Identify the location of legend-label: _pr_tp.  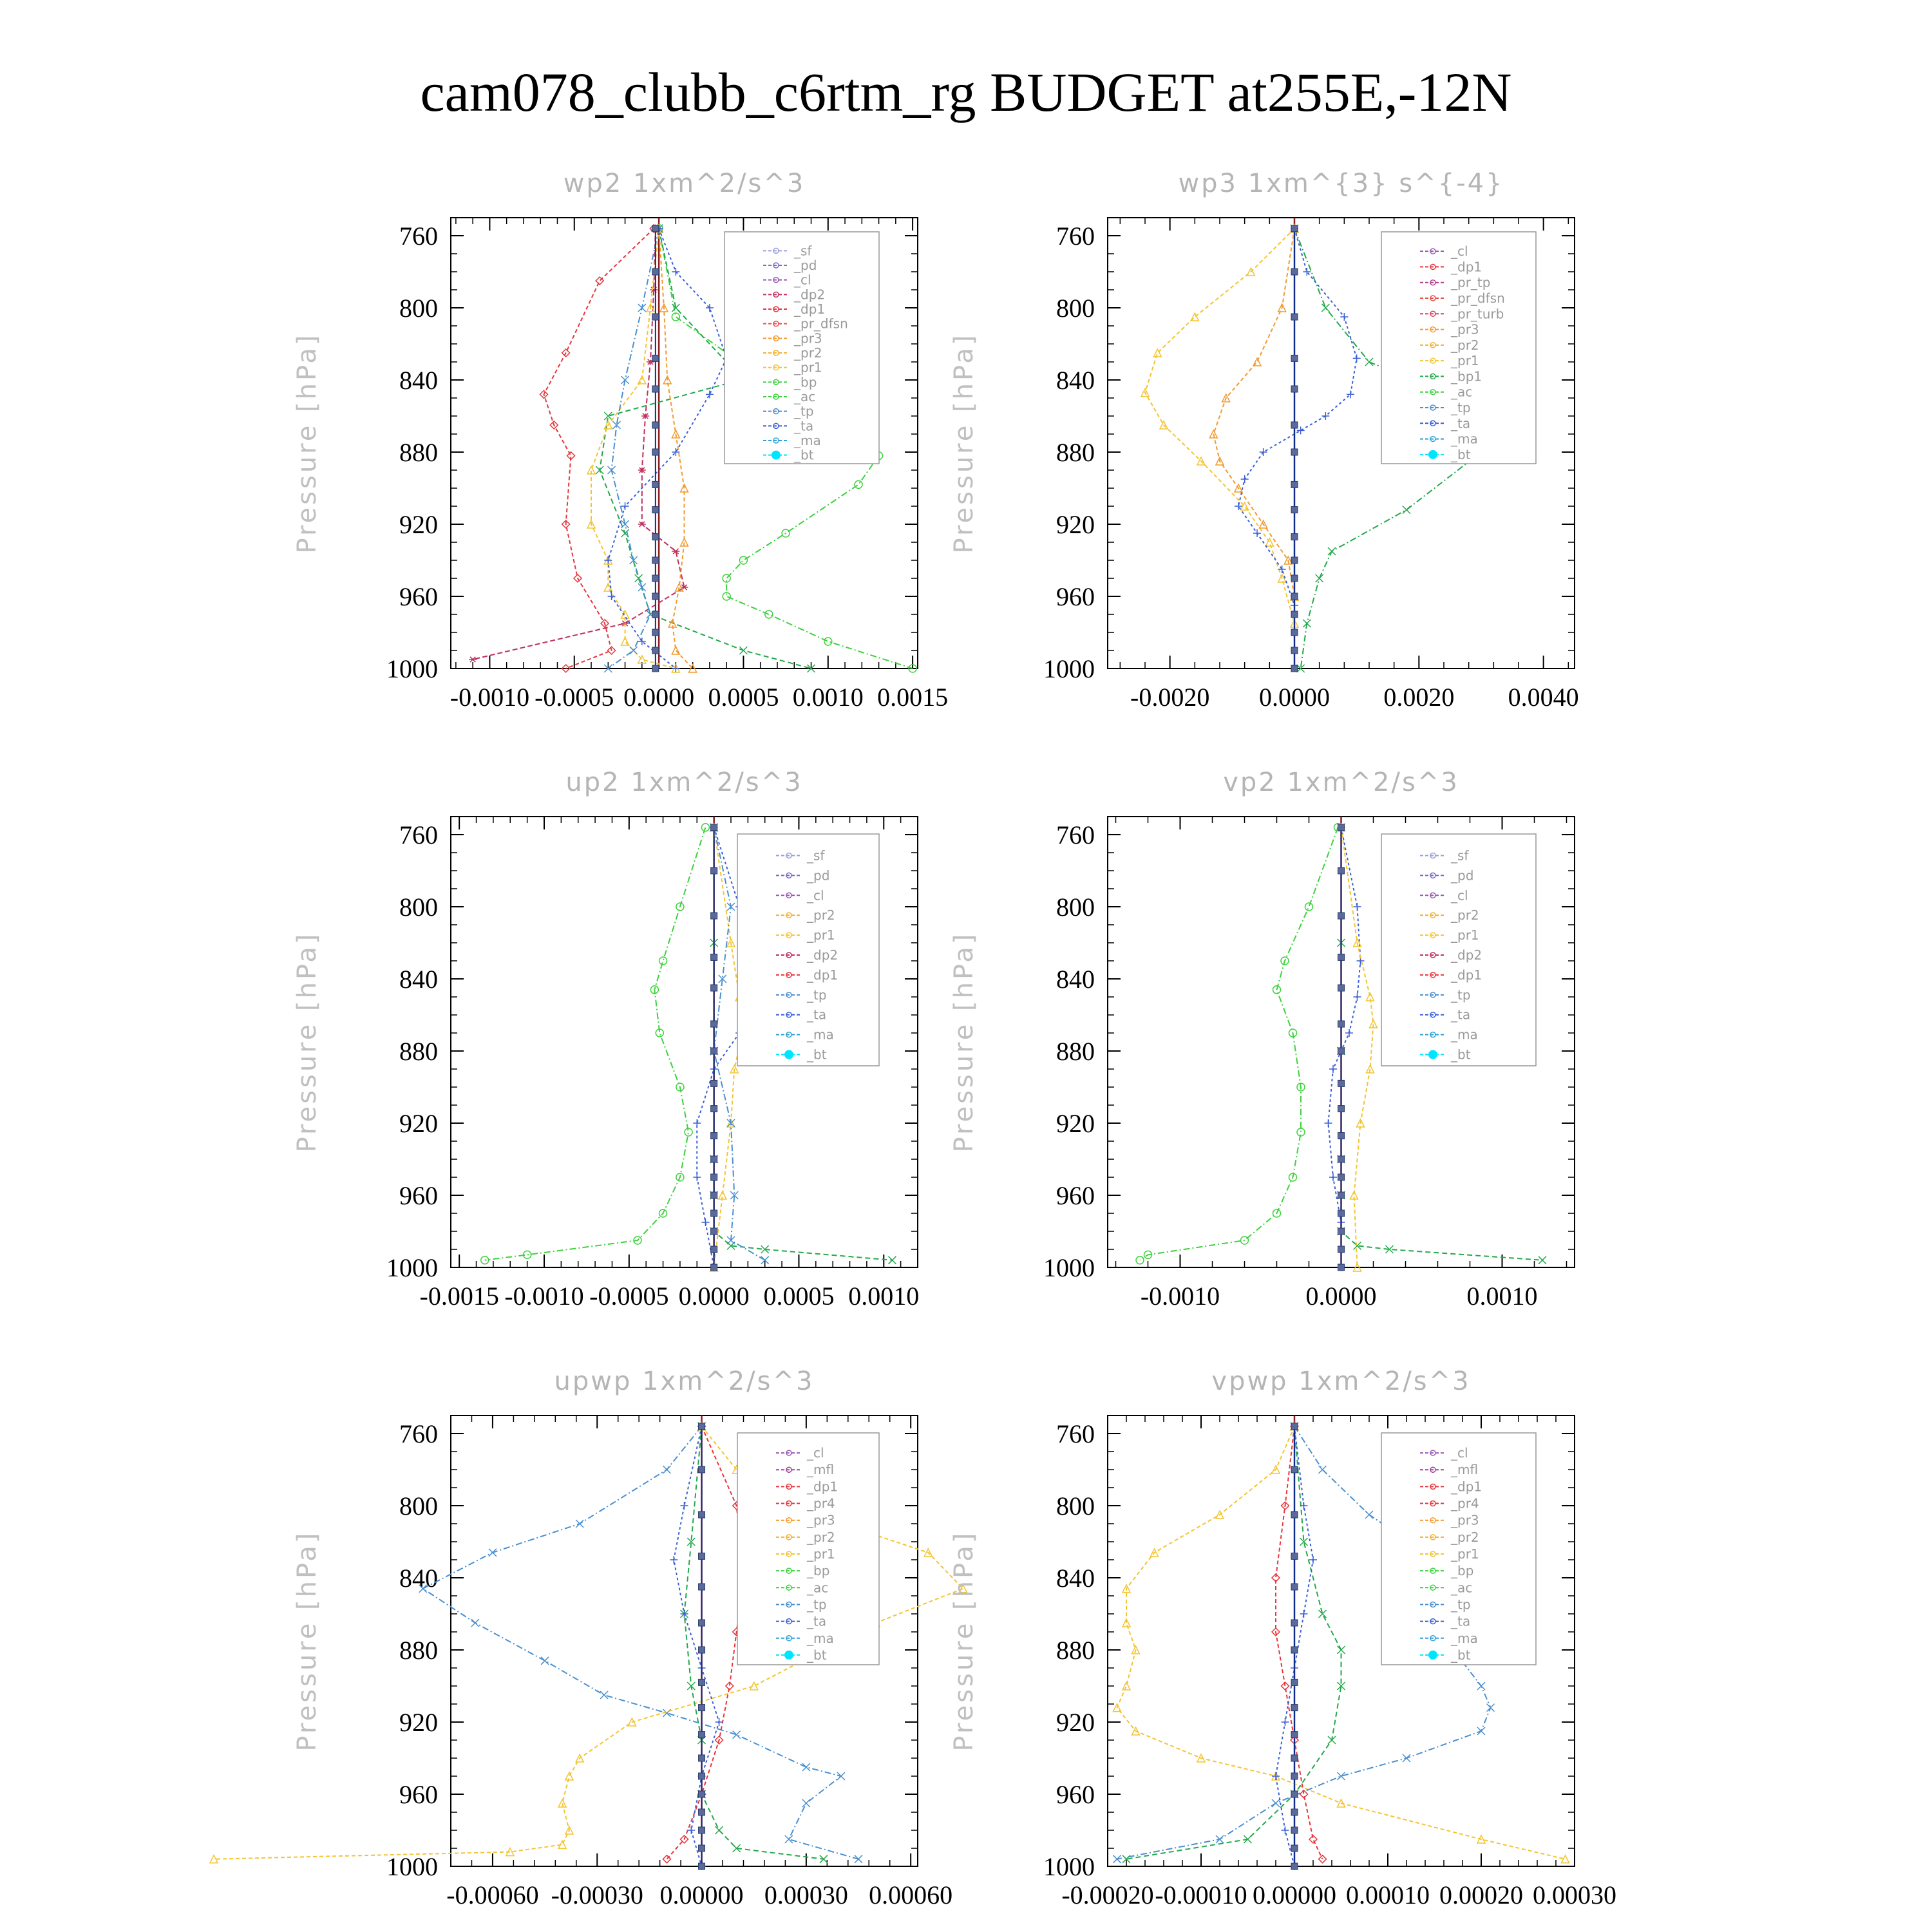
(1470, 282).